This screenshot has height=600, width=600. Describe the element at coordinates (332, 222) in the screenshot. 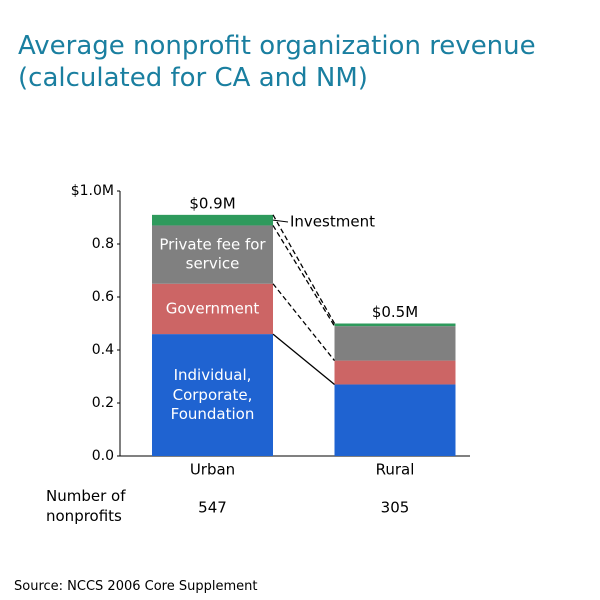

I see `segment-label: Investment` at that location.